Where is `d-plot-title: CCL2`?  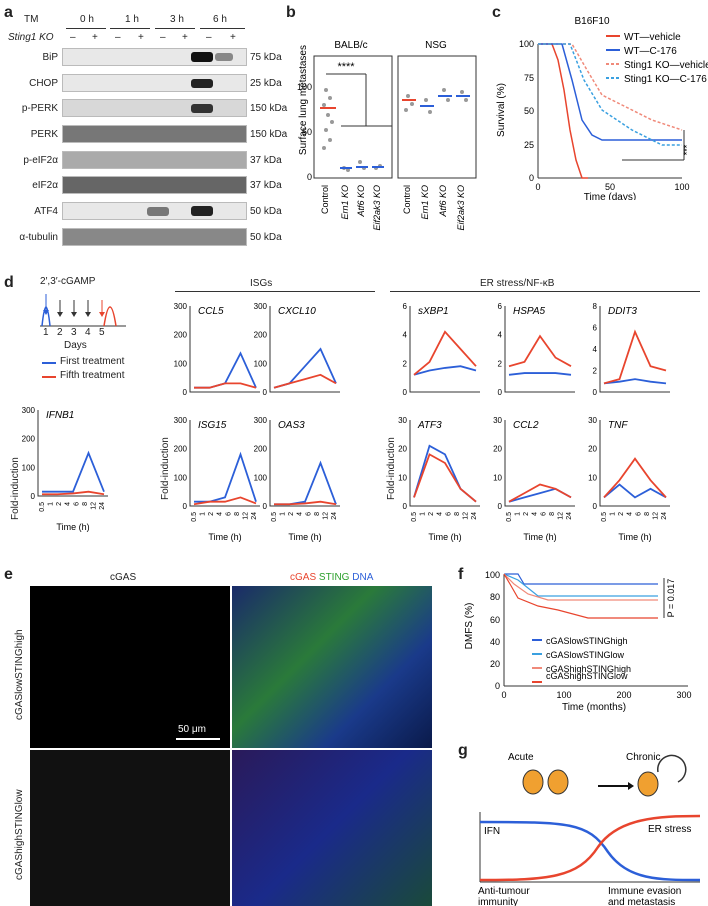 d-plot-title: CCL2 is located at coordinates (526, 425).